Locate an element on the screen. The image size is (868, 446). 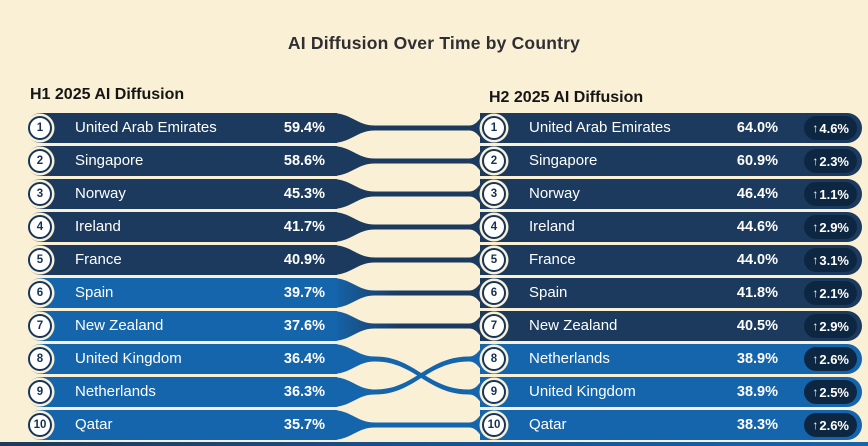
rank-badge: 10 is located at coordinates (494, 425).